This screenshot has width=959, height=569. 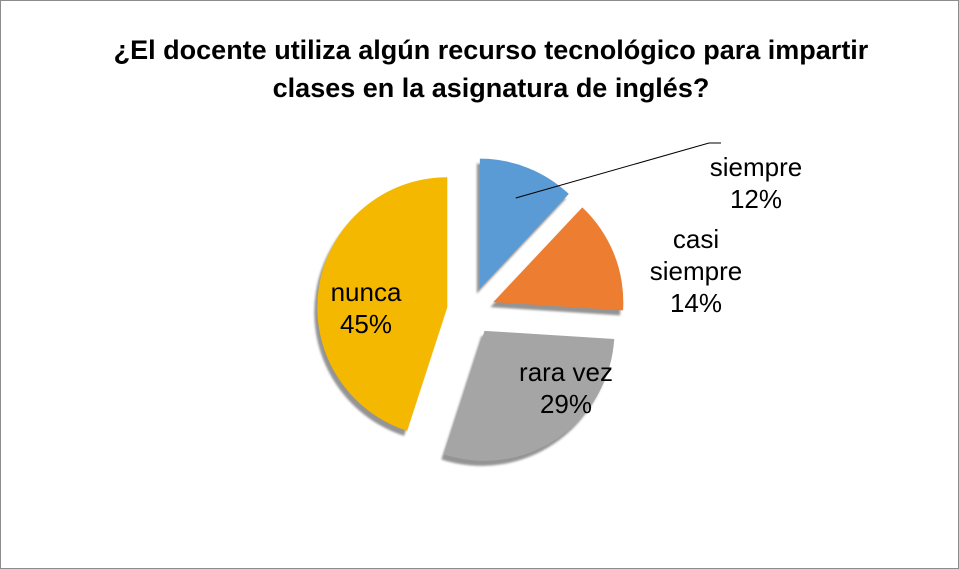 I want to click on category-label: siempre, so click(x=756, y=167).